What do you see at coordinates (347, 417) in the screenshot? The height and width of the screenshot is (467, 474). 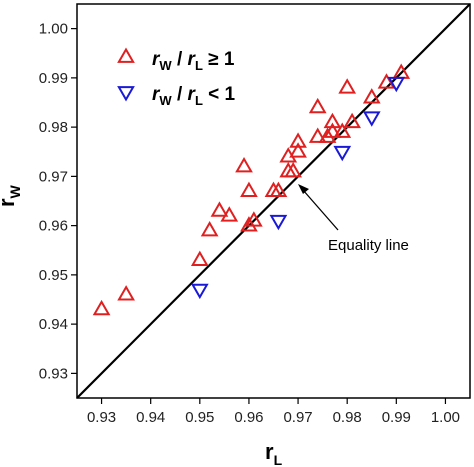 I see `x-tick-label: 0.98` at bounding box center [347, 417].